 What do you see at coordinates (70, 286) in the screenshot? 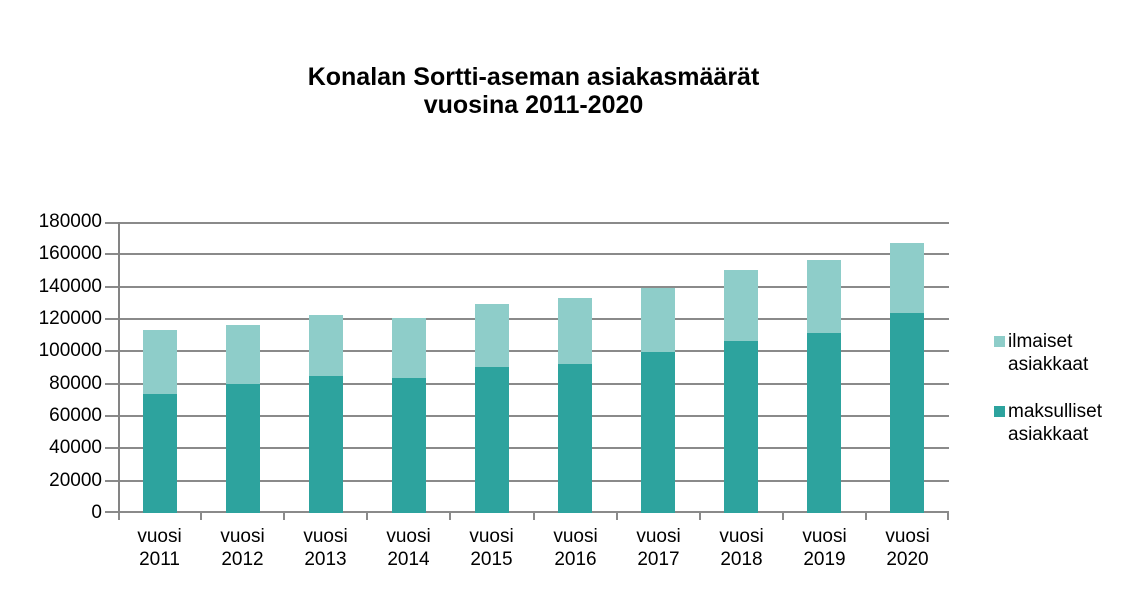
I see `y-axis-tick-label: 140000` at bounding box center [70, 286].